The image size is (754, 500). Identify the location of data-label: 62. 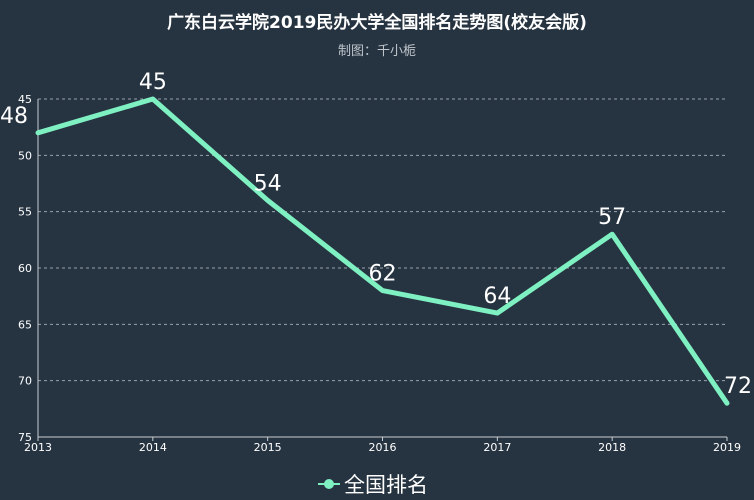
(383, 274).